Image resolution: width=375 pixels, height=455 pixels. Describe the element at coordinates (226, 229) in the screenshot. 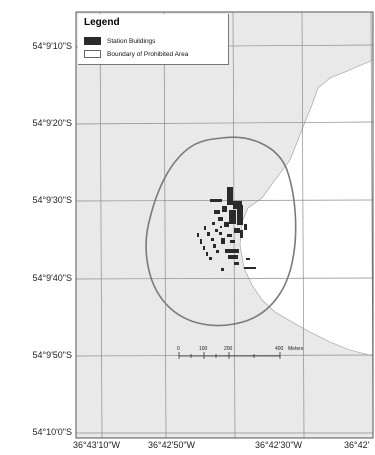

I see `station-buildings` at that location.